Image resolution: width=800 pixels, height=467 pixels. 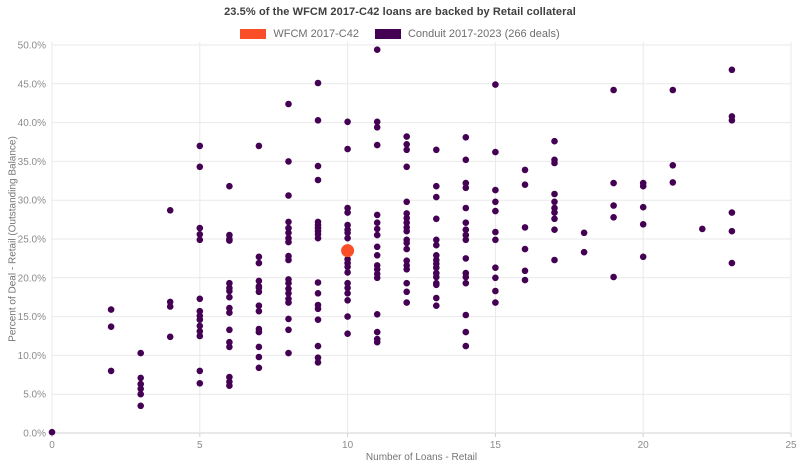 What do you see at coordinates (32, 162) in the screenshot?
I see `y-tick-label: 35.0%` at bounding box center [32, 162].